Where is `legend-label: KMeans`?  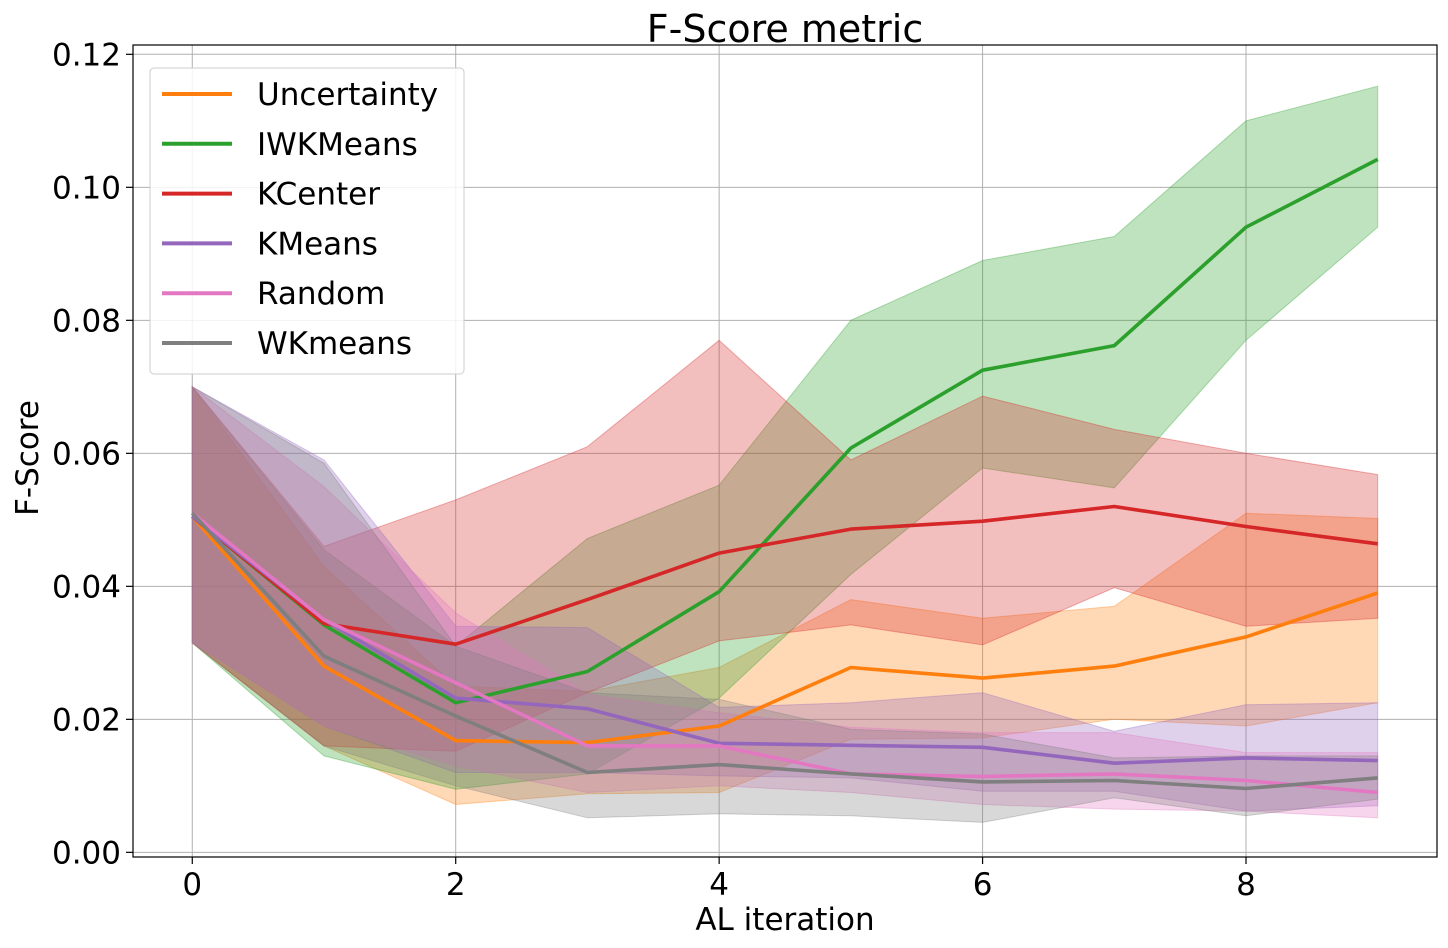 legend-label: KMeans is located at coordinates (317, 244).